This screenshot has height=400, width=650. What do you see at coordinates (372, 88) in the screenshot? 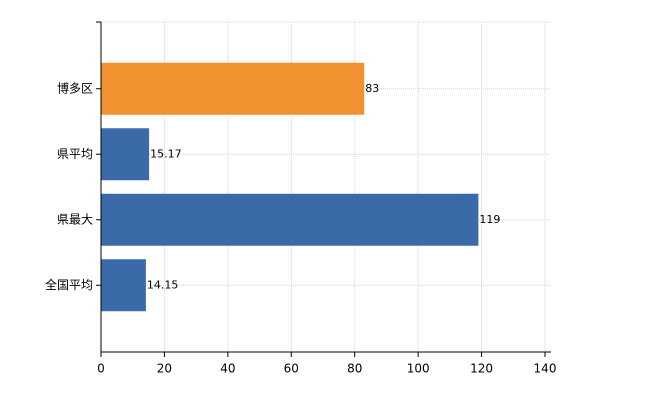
I see `value-label: 83` at bounding box center [372, 88].